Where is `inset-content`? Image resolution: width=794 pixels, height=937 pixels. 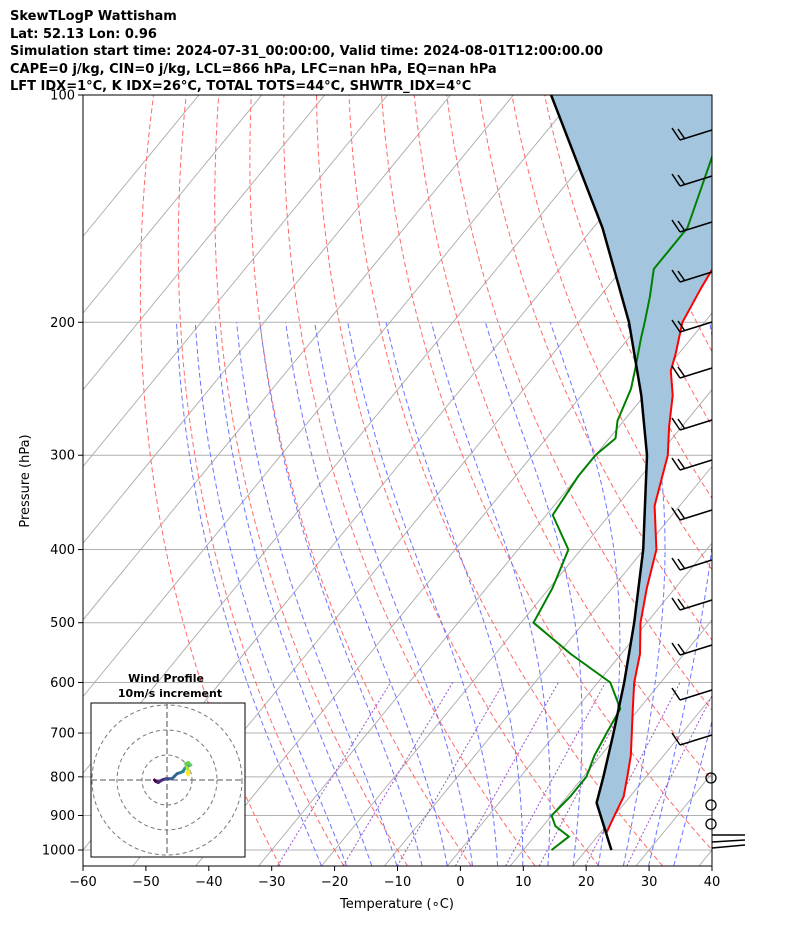
inset-content is located at coordinates (168, 780).